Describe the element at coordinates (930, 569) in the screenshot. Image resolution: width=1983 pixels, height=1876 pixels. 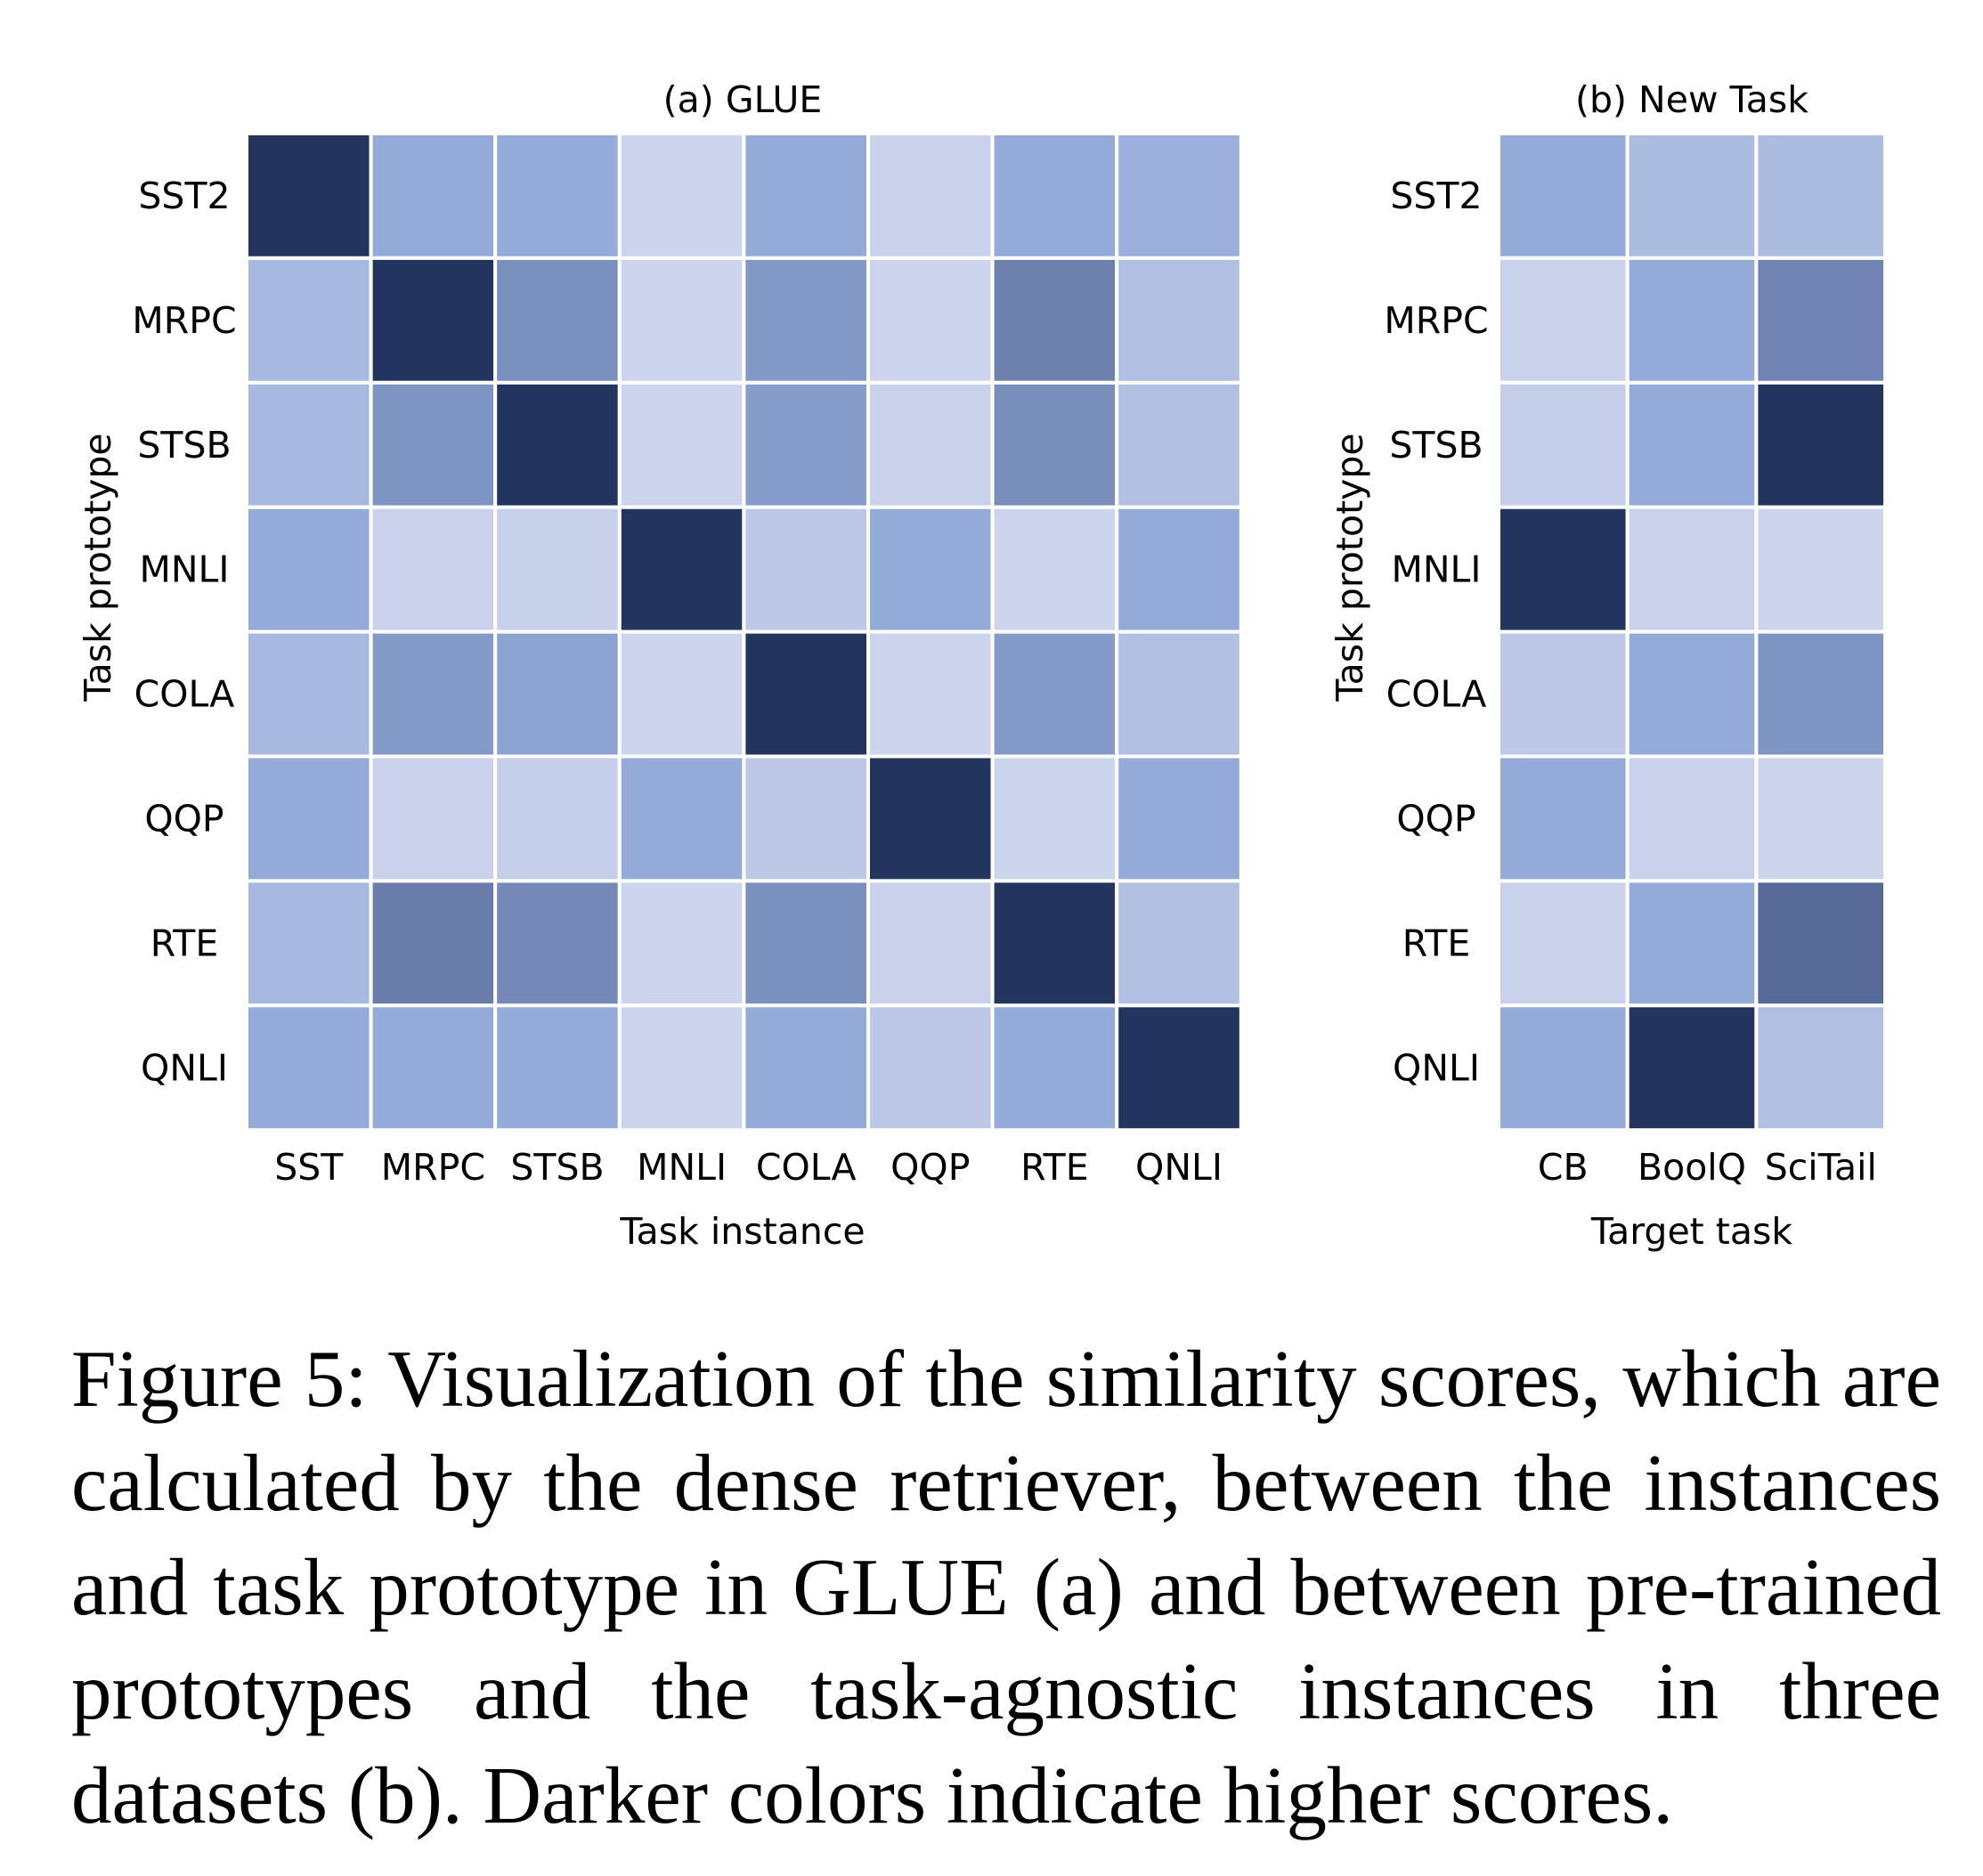
I see `heatmap-cell-mnli-qqp` at that location.